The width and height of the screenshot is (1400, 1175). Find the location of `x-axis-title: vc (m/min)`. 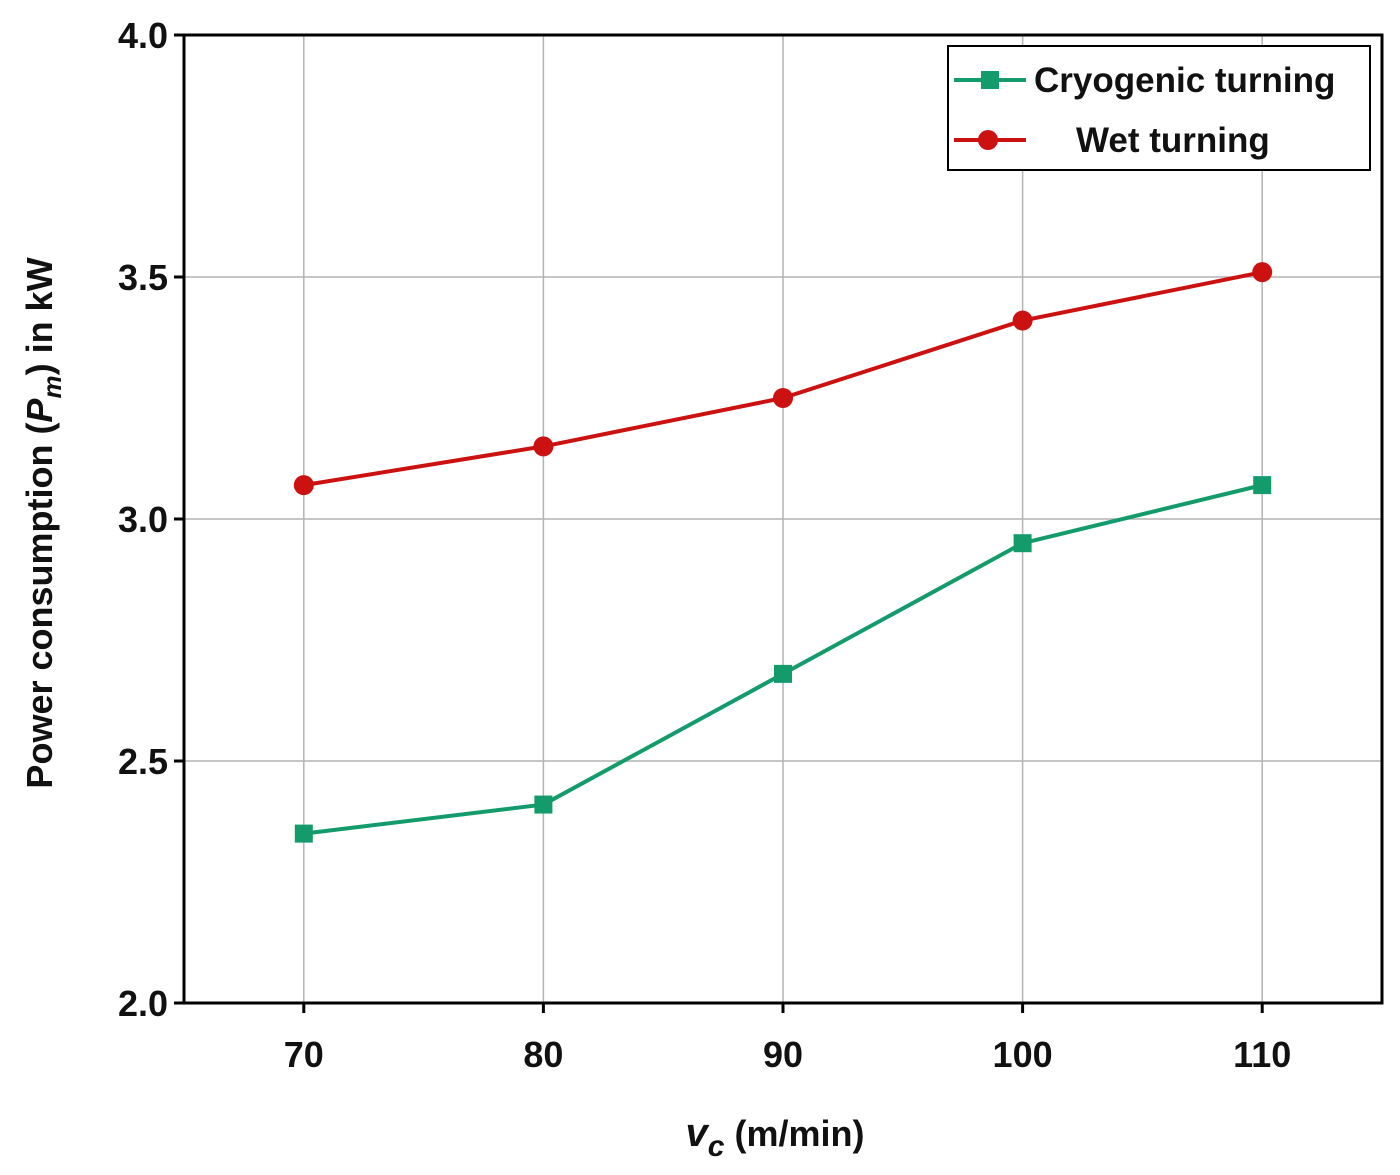

x-axis-title: vc (m/min) is located at coordinates (775, 1137).